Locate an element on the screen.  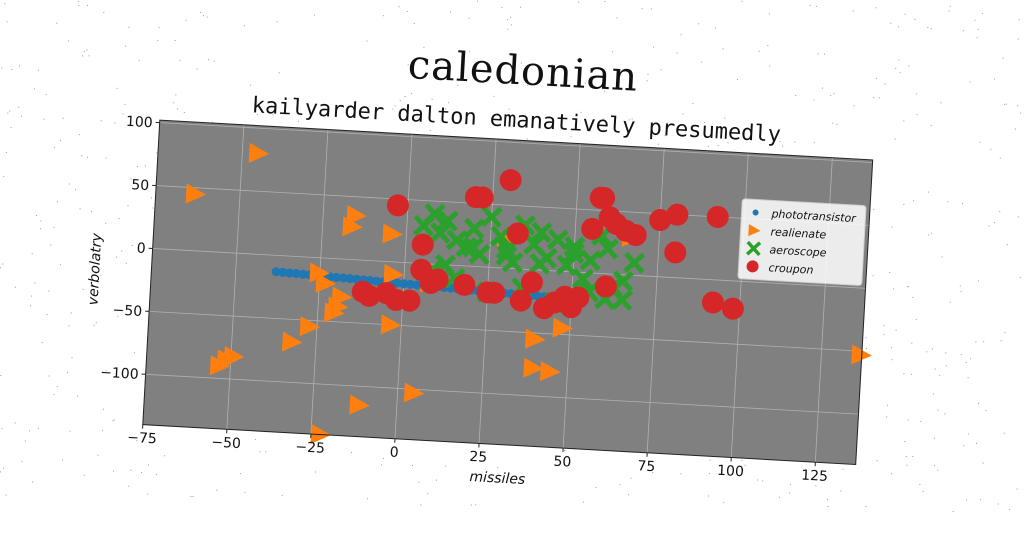
x-tick-label: 75 is located at coordinates (646, 466).